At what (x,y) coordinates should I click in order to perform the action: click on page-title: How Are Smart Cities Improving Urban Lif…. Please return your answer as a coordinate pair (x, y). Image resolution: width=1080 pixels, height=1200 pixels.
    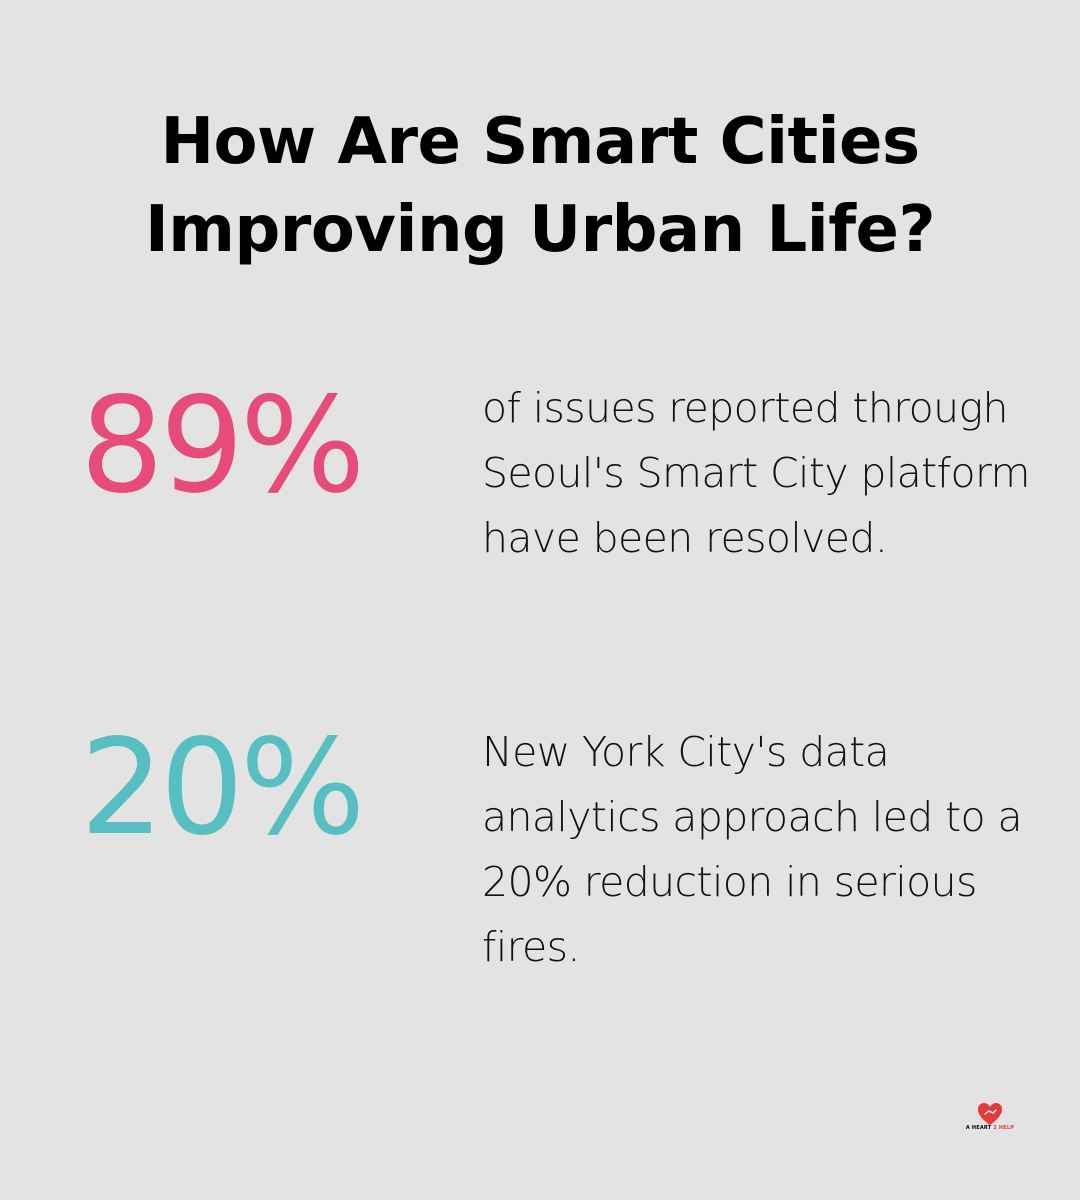
    Looking at the image, I should click on (540, 186).